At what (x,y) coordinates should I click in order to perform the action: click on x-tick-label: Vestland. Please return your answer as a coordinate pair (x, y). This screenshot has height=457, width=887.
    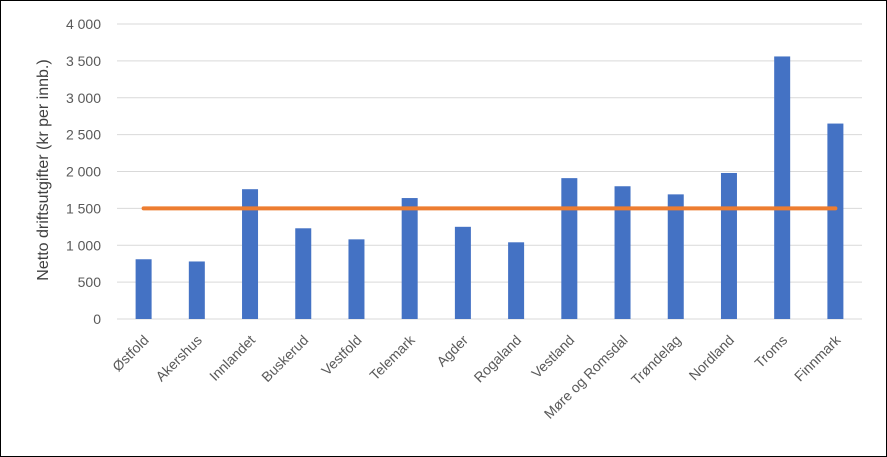
    Looking at the image, I should click on (552, 356).